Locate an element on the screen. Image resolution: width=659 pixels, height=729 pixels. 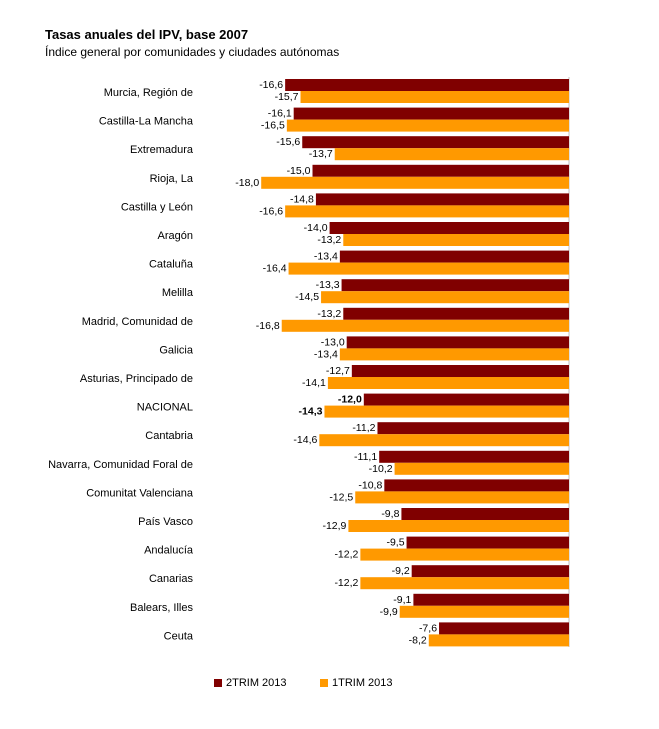
category-label-nacional: NACIONAL is located at coordinates (165, 408).